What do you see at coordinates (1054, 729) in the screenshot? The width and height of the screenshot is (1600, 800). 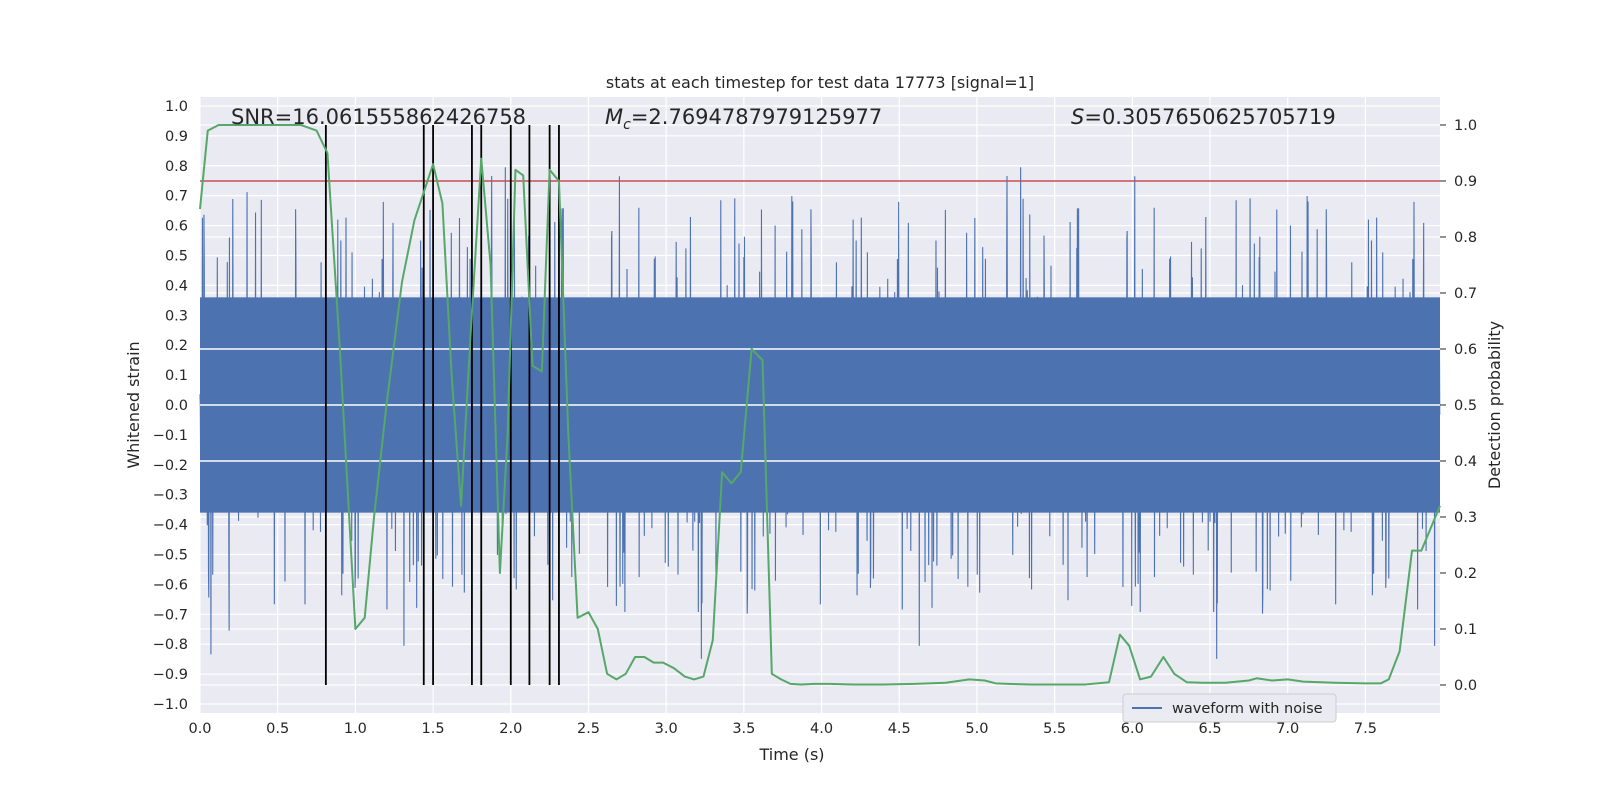 I see `x-tick-label: 5.5` at bounding box center [1054, 729].